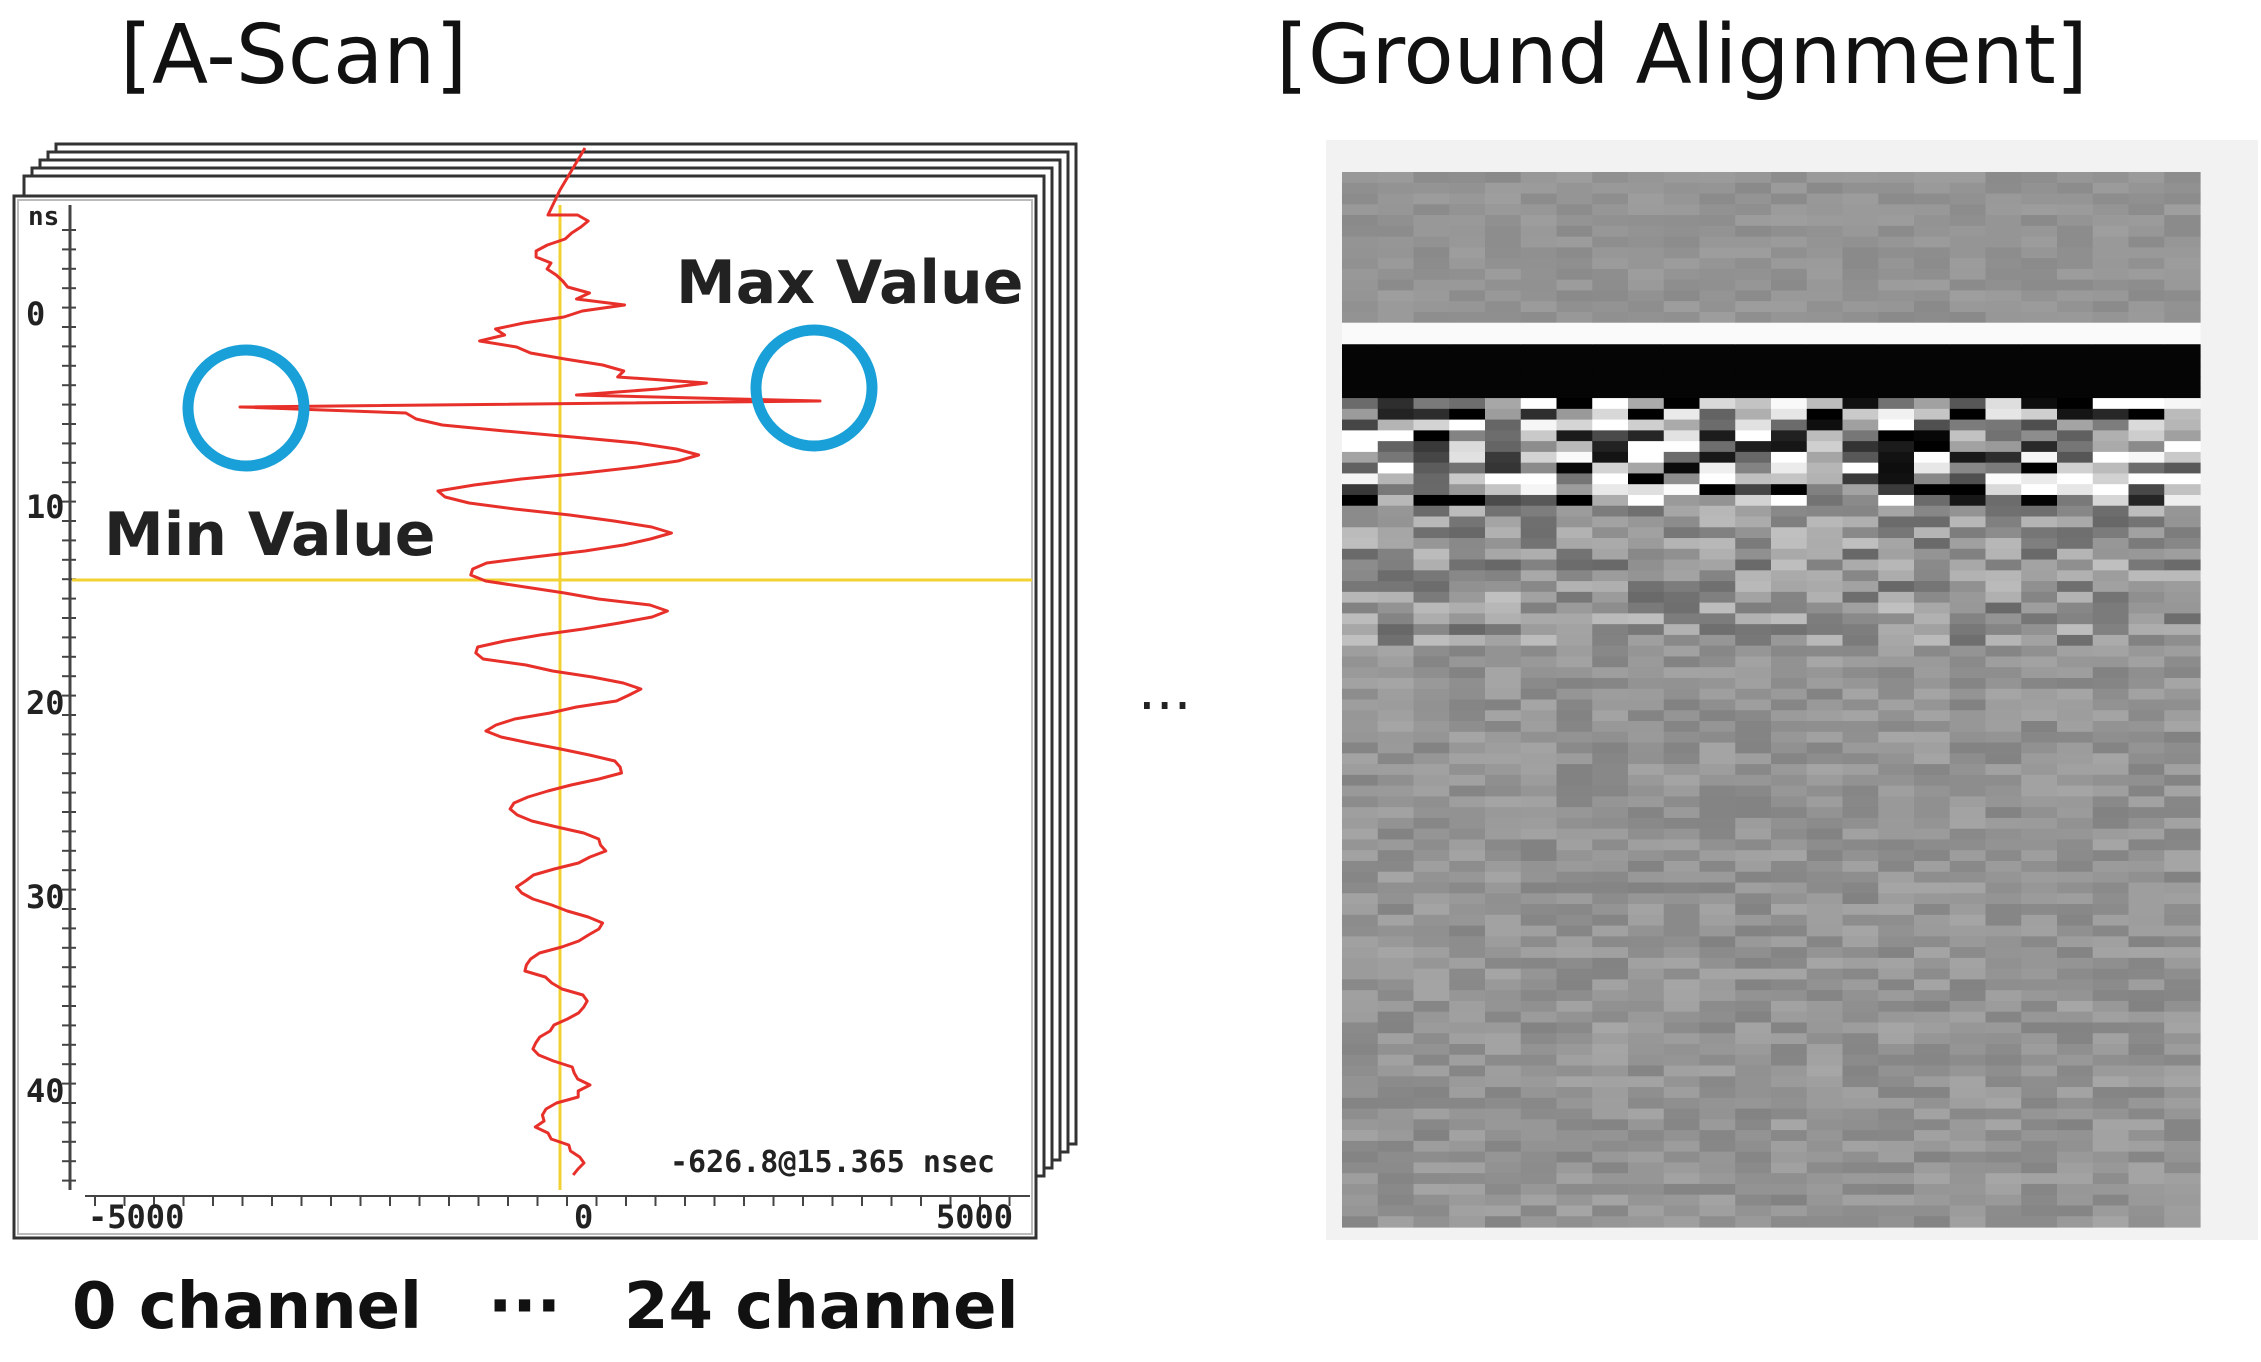  I want to click on max-value-label: Max Value, so click(850, 283).